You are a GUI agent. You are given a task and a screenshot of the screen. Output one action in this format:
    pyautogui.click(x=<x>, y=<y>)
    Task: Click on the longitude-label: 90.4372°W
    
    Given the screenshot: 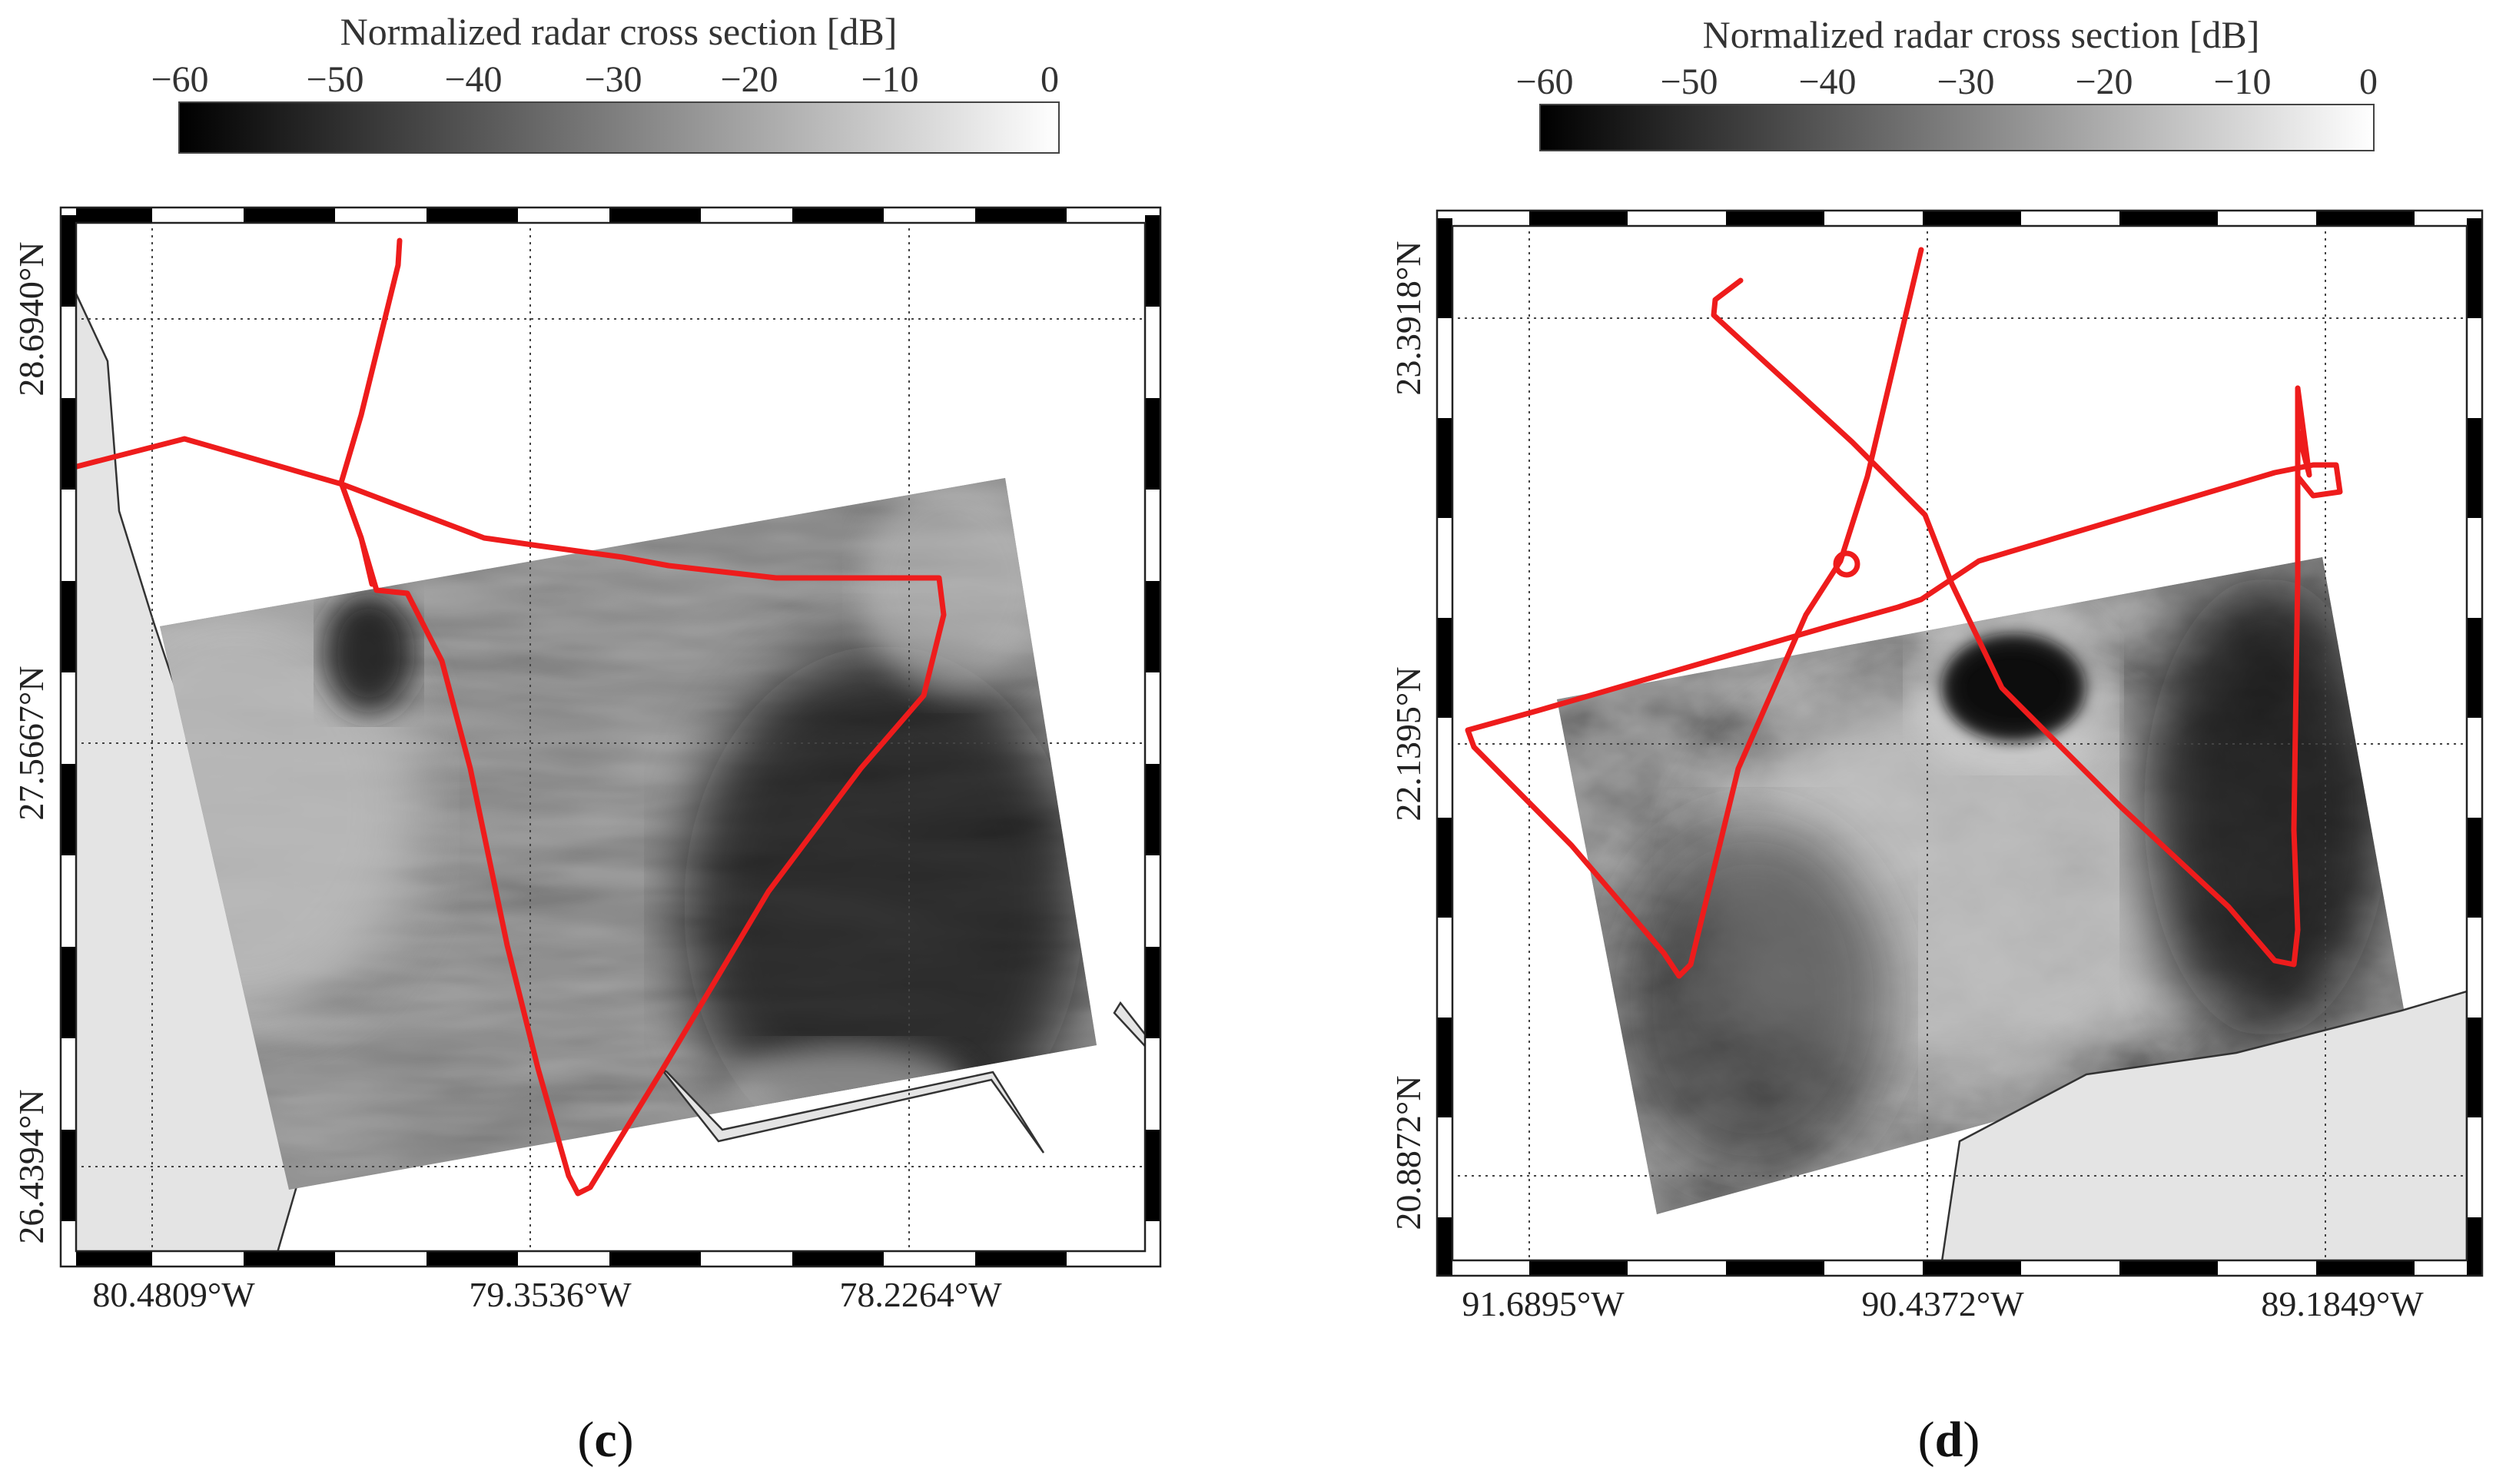 What is the action you would take?
    pyautogui.click(x=1942, y=1303)
    